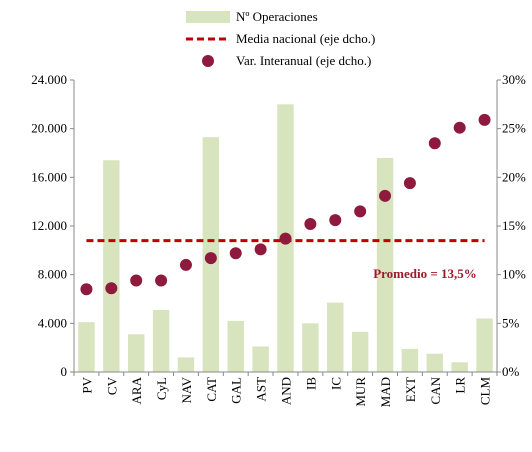 The height and width of the screenshot is (452, 532). What do you see at coordinates (485, 391) in the screenshot?
I see `x-tick-label: CLM` at bounding box center [485, 391].